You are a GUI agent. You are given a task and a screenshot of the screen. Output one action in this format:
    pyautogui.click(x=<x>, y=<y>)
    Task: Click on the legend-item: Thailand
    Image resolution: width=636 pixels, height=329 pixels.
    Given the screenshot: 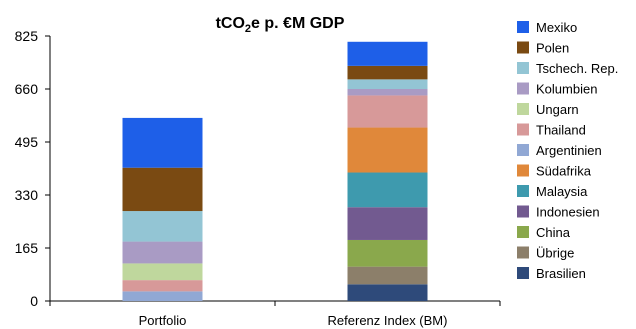 What is the action you would take?
    pyautogui.click(x=551, y=130)
    